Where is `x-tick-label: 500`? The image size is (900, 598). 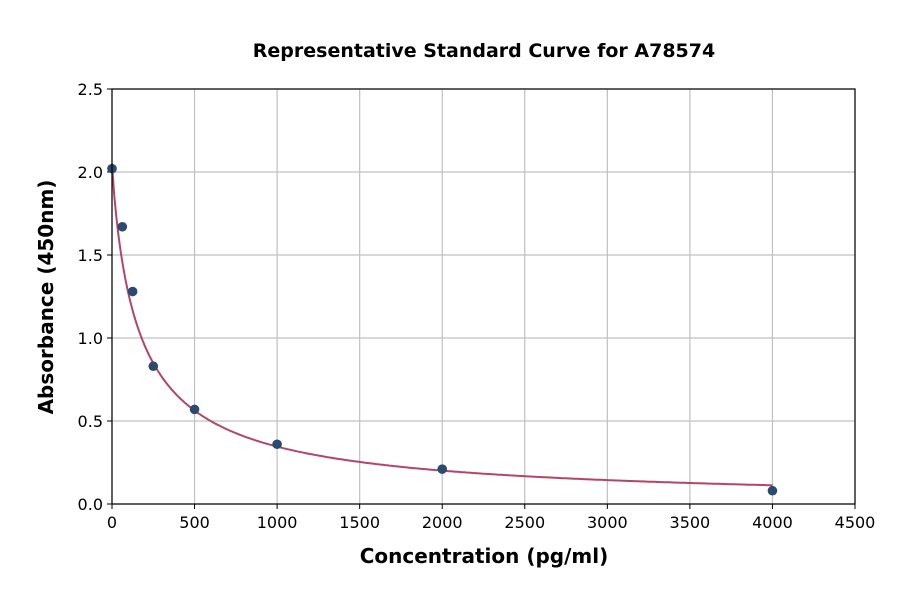 x-tick-label: 500 is located at coordinates (194, 522).